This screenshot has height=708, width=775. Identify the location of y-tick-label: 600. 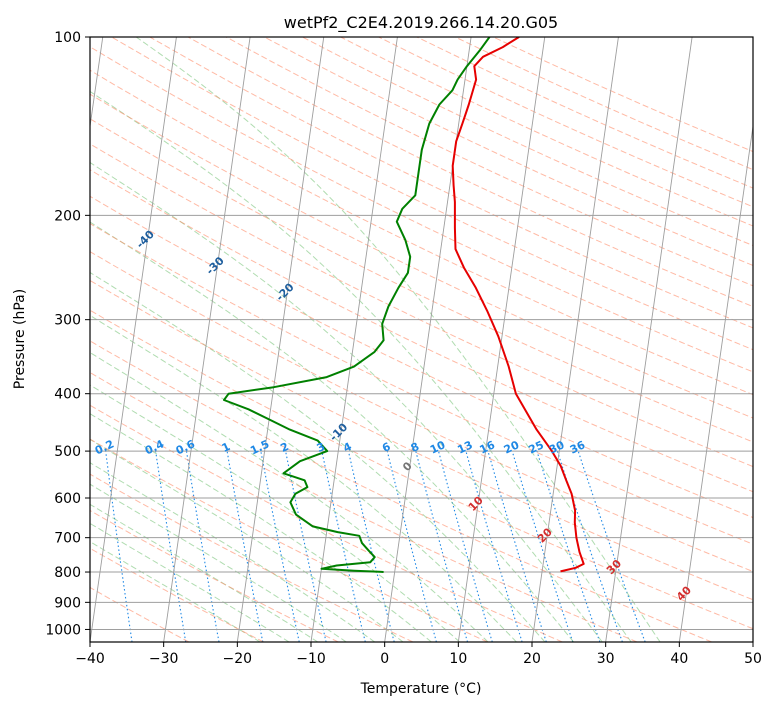
(67, 499).